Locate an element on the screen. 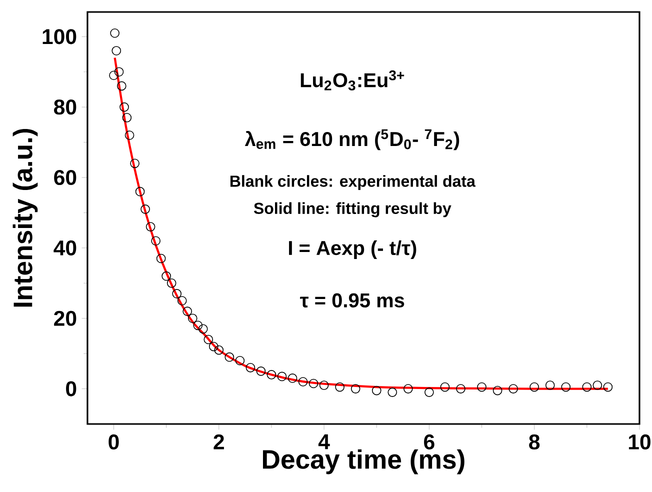 Image resolution: width=652 pixels, height=492 pixels. y-tick-label: 20 is located at coordinates (65, 318).